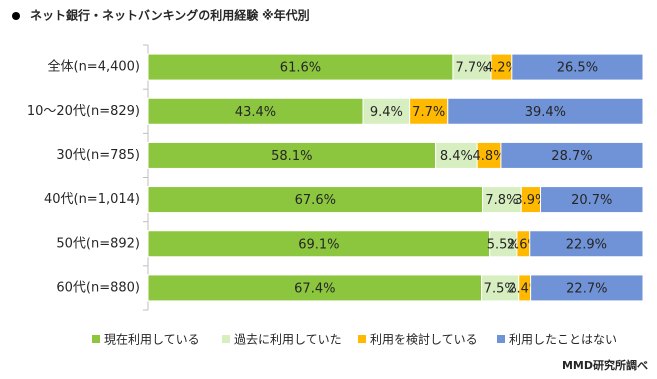 This screenshot has height=379, width=657. I want to click on value-label: 39.4%, so click(545, 112).